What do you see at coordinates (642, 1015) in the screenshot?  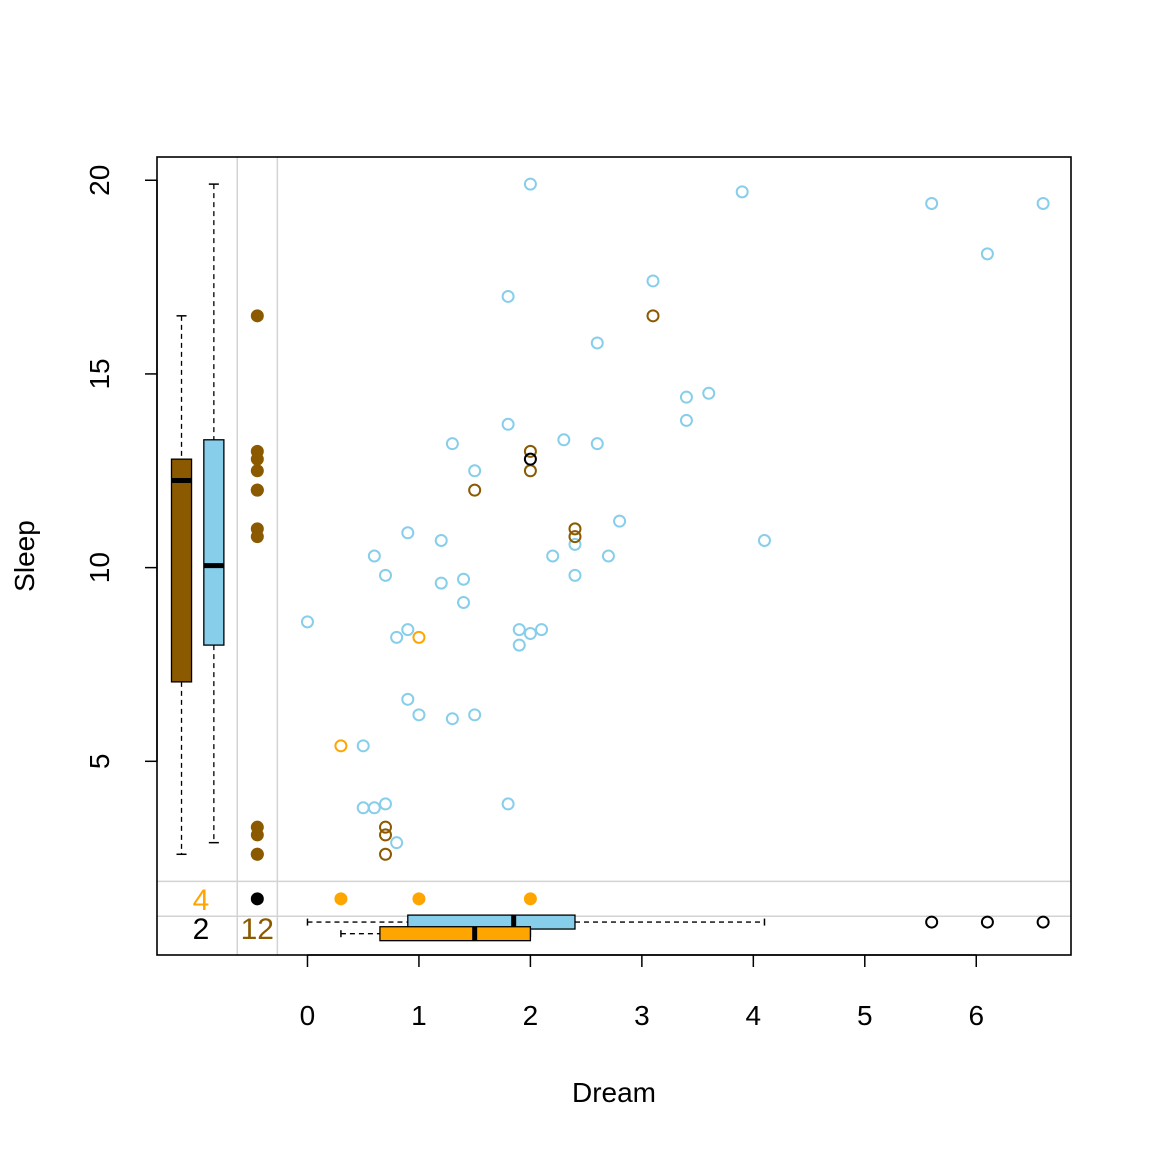 I see `x-tick-label: 3` at bounding box center [642, 1015].